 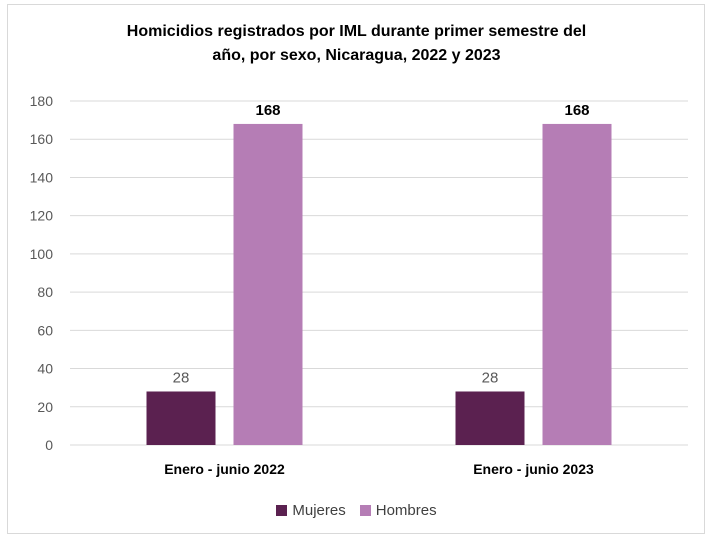 I want to click on data-label-hombres-1: 168, so click(x=267, y=110).